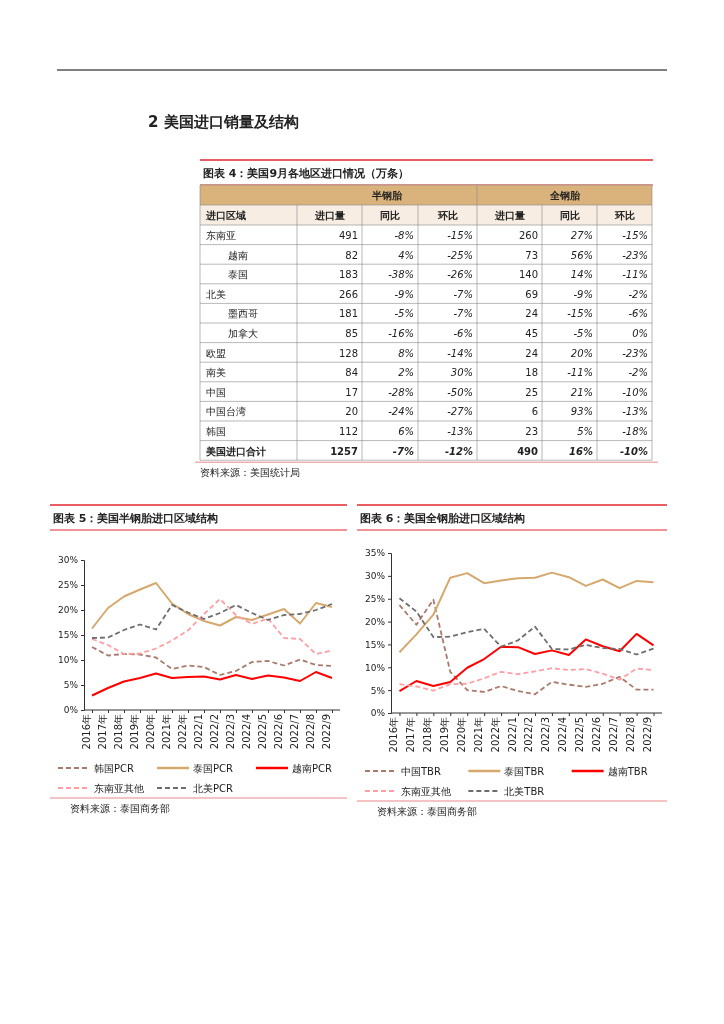 The image size is (724, 1024). Describe the element at coordinates (580, 735) in the screenshot. I see `x-tick-label: 2022/5` at that location.